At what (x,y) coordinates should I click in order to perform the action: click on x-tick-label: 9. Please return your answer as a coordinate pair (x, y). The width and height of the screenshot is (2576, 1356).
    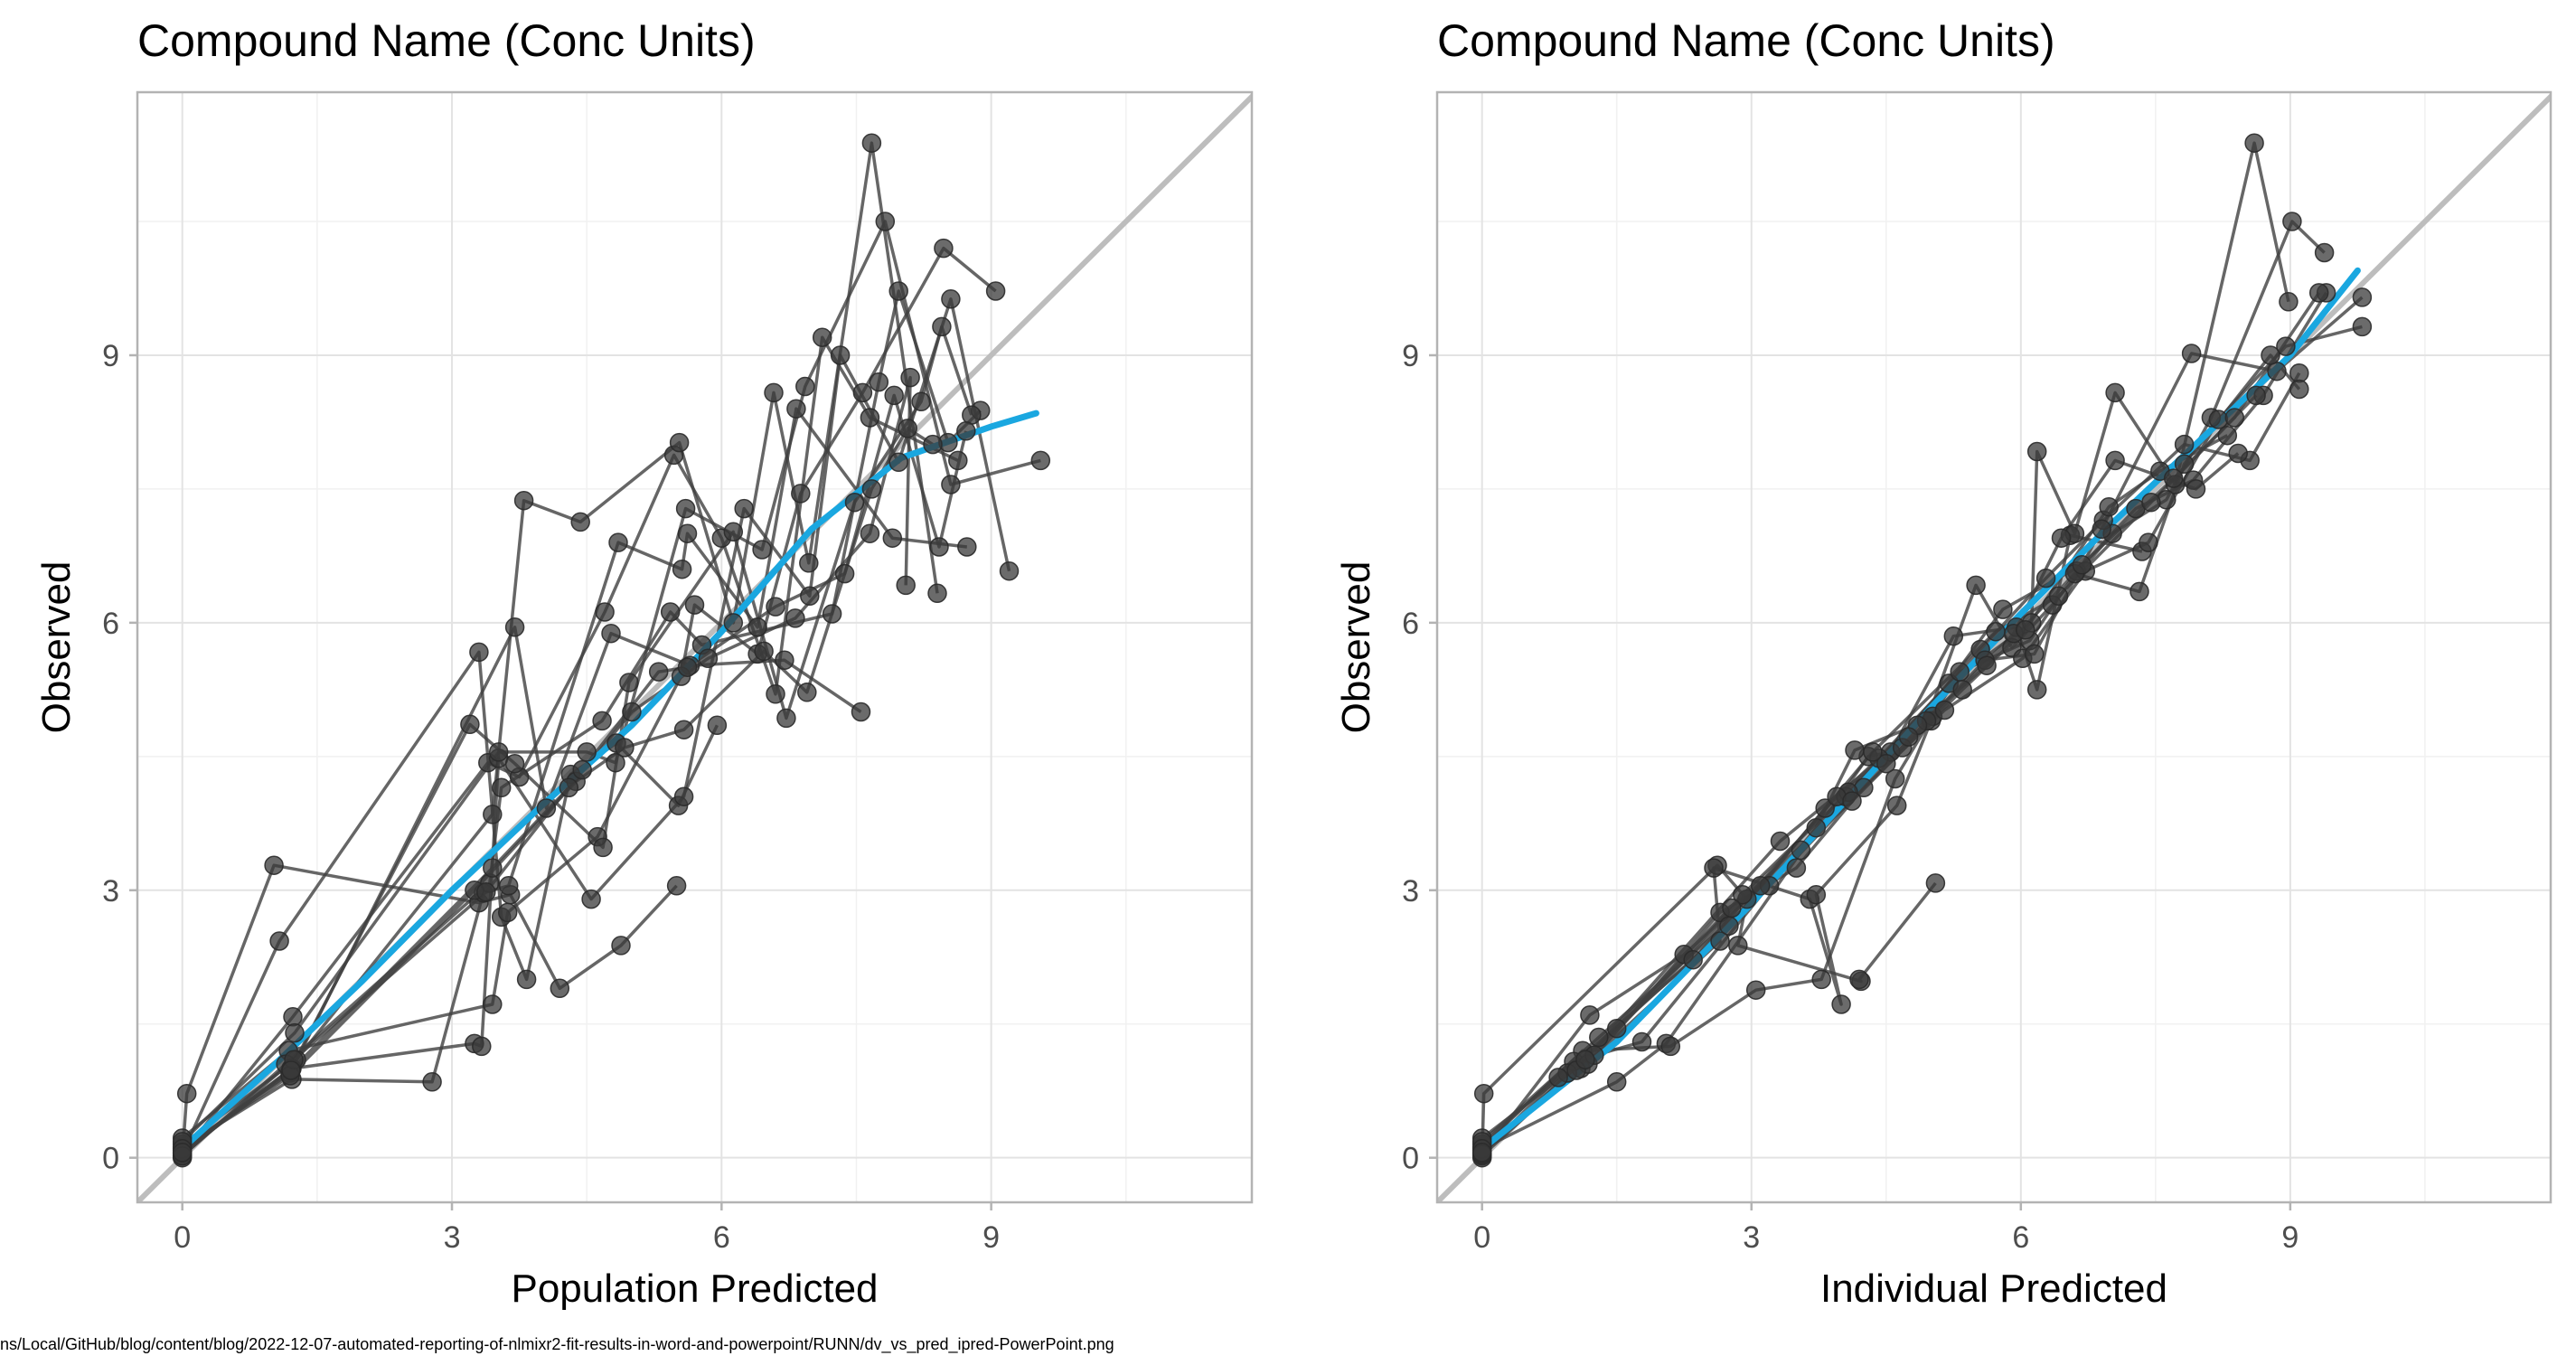
    Looking at the image, I should click on (2290, 1237).